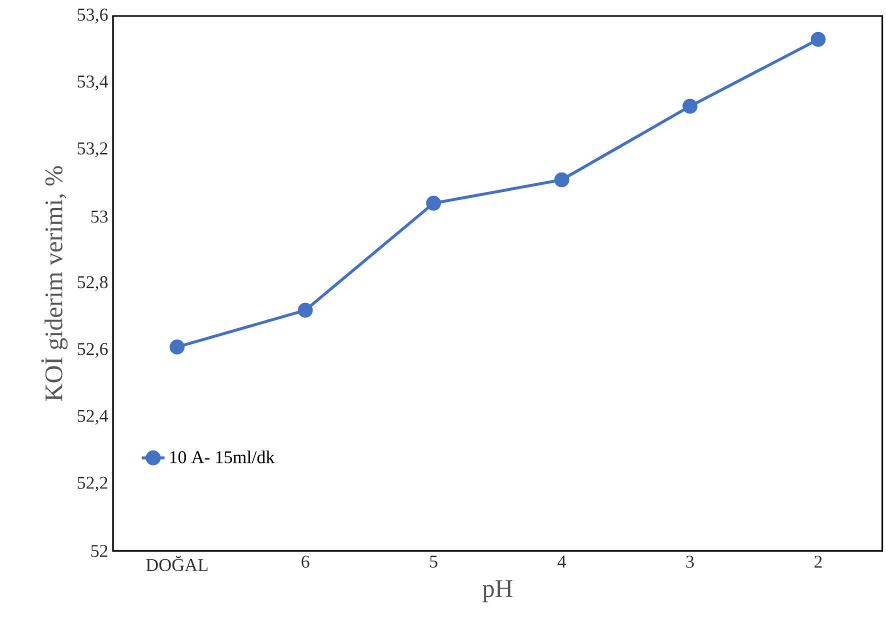  What do you see at coordinates (818, 562) in the screenshot?
I see `x-tick-label: 2` at bounding box center [818, 562].